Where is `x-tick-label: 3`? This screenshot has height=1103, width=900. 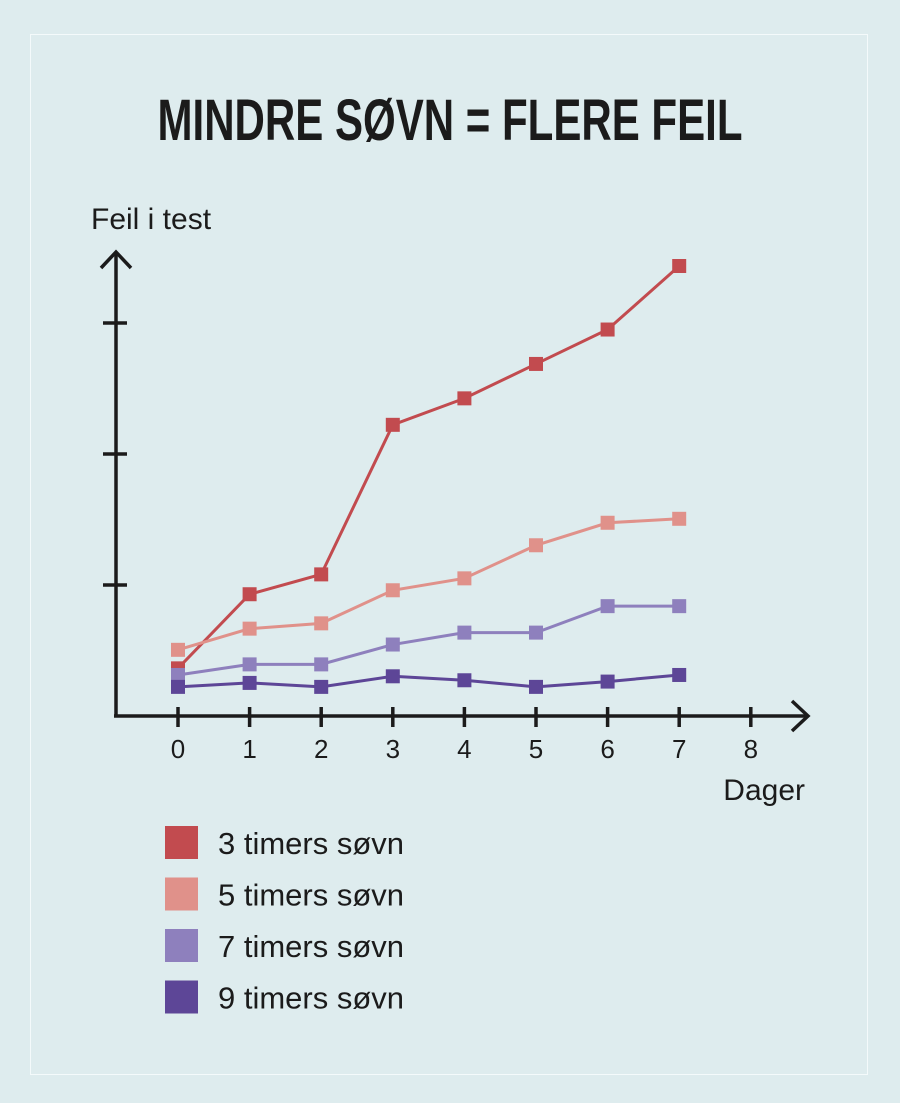
x-tick-label: 3 is located at coordinates (393, 749).